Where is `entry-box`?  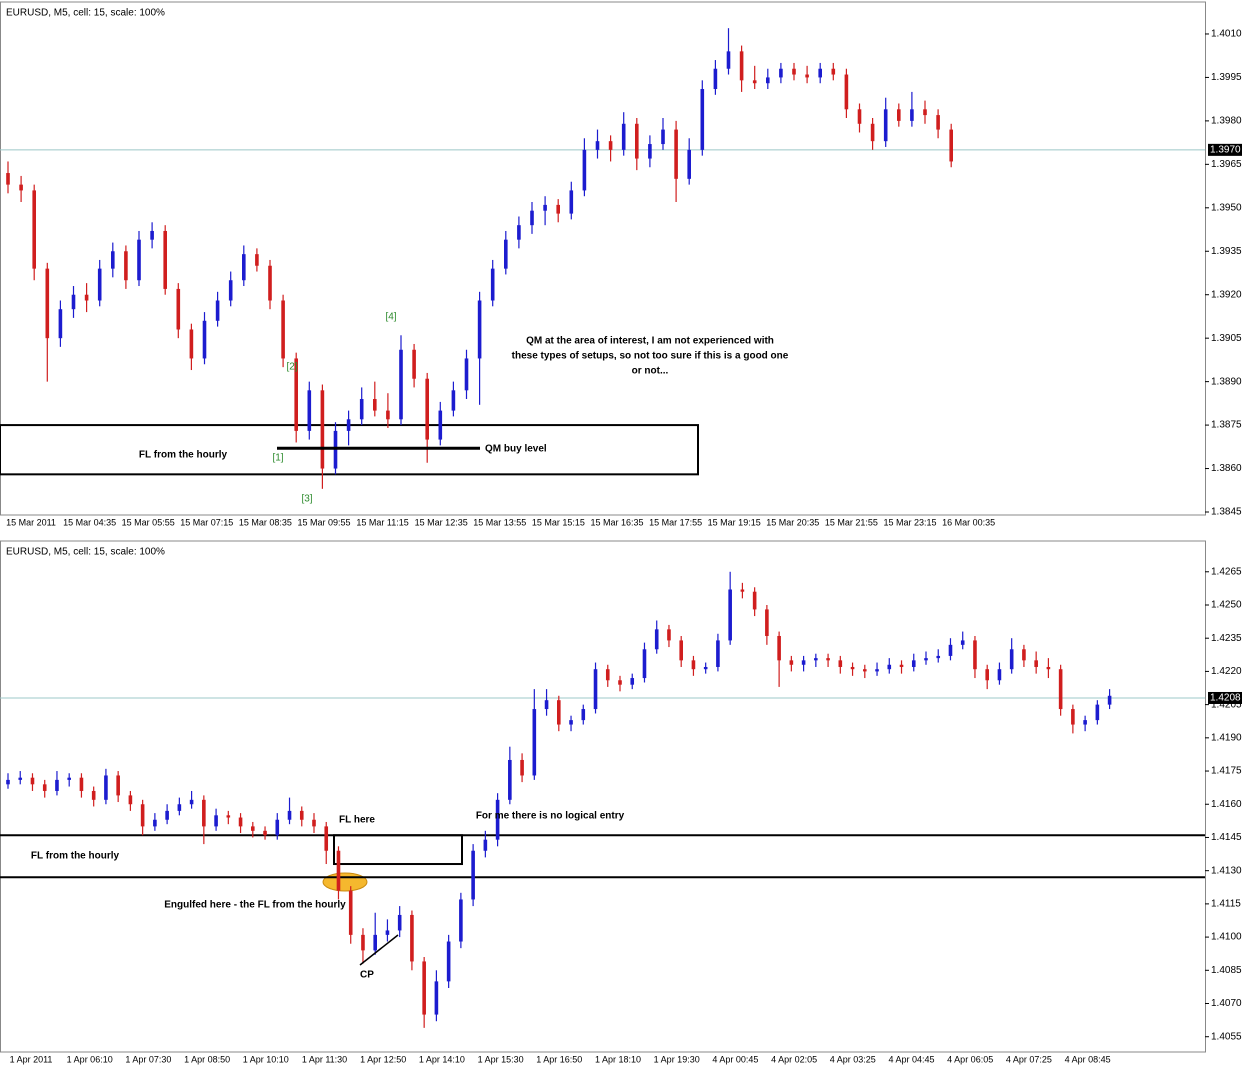
entry-box is located at coordinates (398, 850).